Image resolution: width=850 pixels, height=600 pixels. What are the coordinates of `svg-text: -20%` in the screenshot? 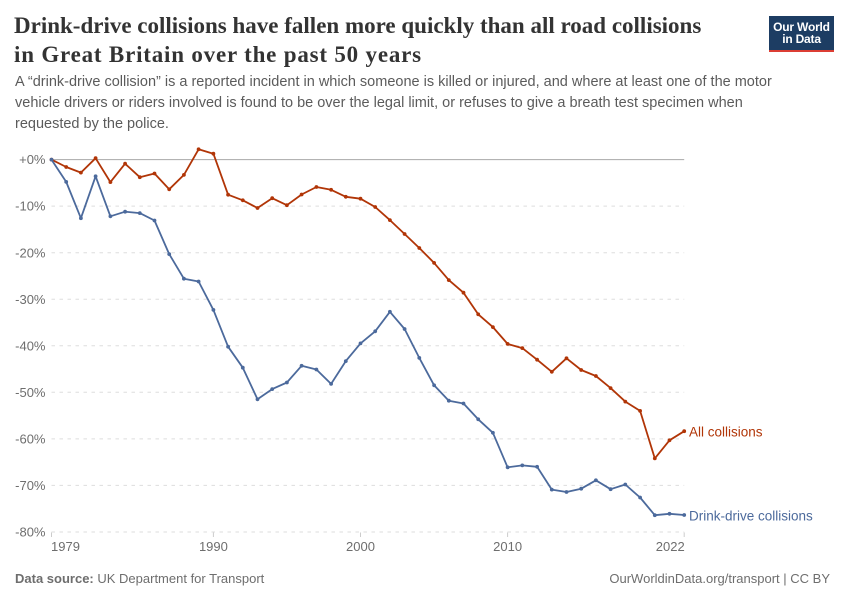 It's located at (30, 252).